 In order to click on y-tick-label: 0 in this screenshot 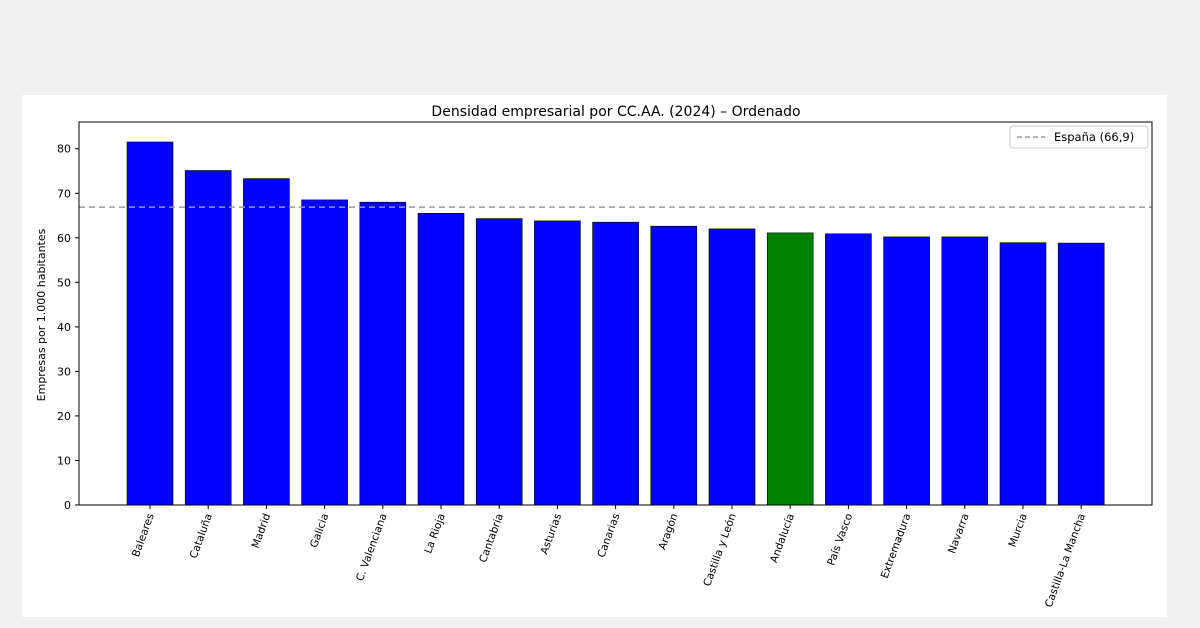, I will do `click(67, 505)`.